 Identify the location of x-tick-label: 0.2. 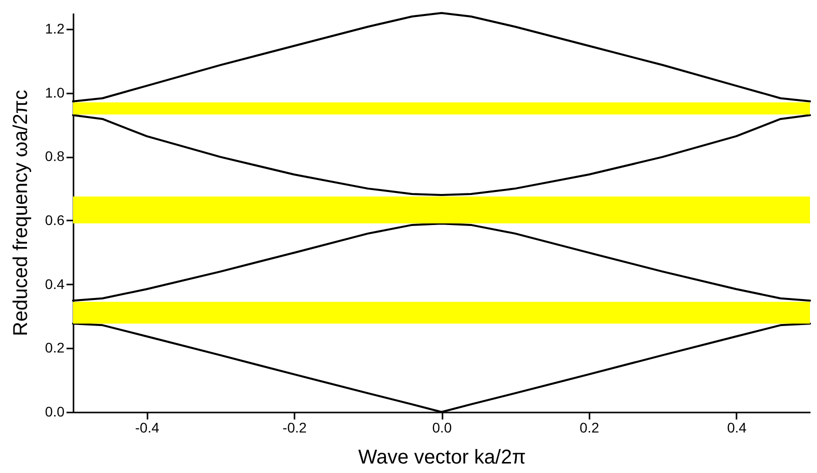
(590, 428).